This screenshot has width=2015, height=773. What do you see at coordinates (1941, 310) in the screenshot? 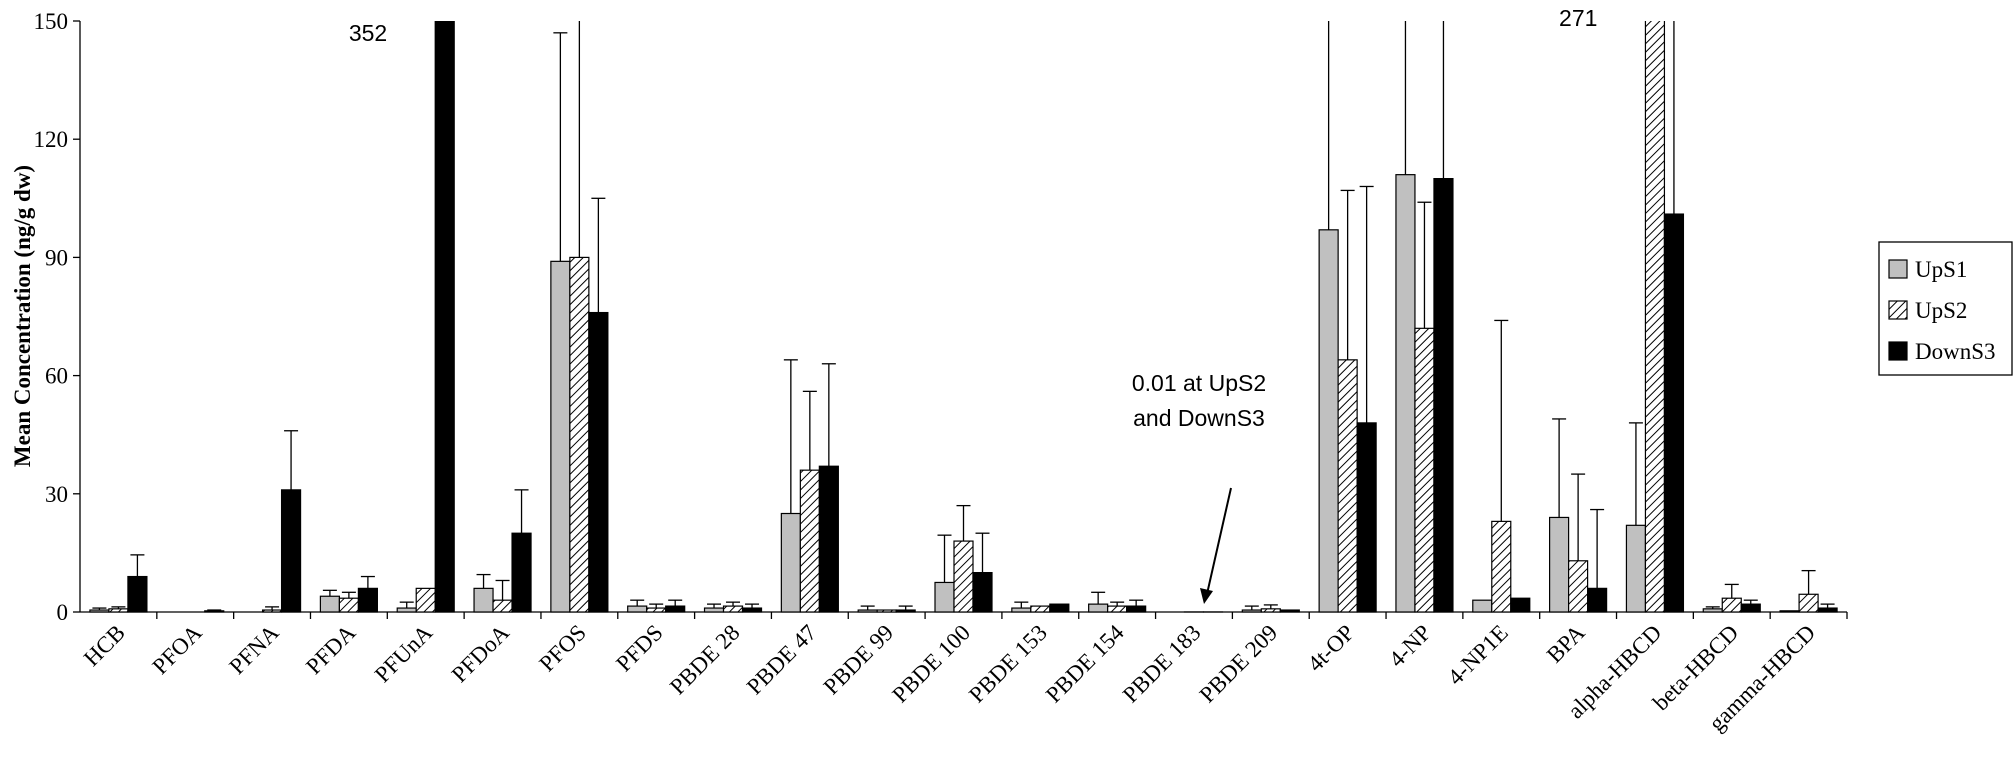
I see `legend-label: UpS2` at bounding box center [1941, 310].